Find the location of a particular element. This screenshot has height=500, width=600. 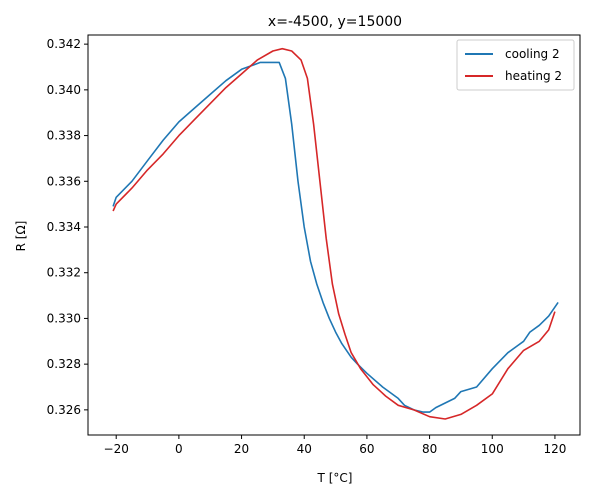

y-tick-label: 0.326 is located at coordinates (64, 410).